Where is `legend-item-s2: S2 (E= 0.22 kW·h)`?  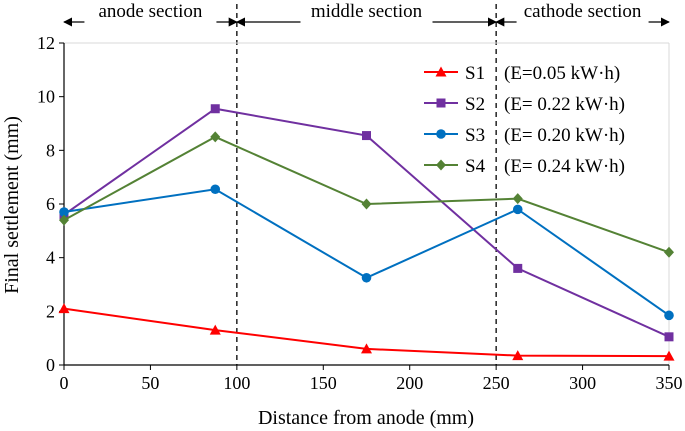
legend-item-s2: S2 (E= 0.22 kW·h) is located at coordinates (524, 104).